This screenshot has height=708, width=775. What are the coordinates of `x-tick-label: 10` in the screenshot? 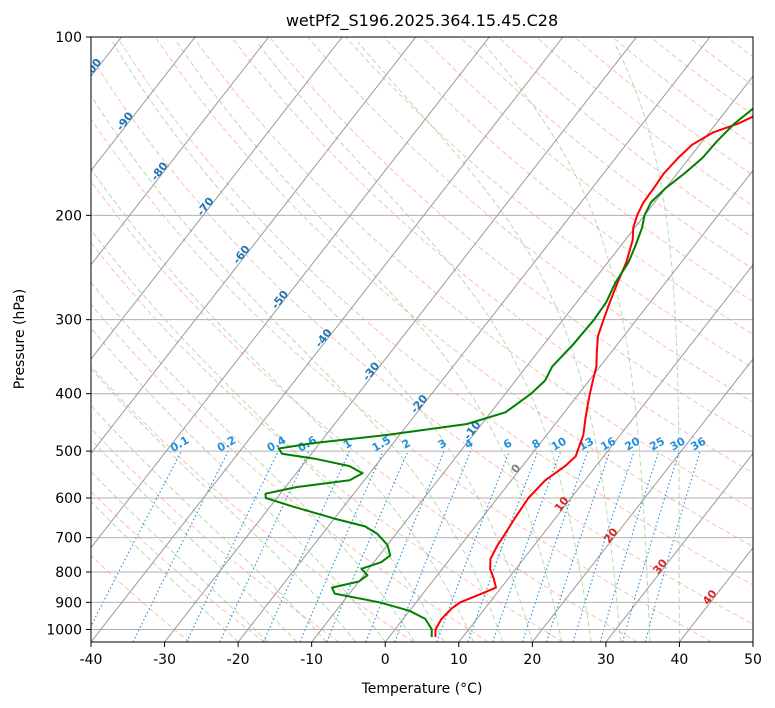 It's located at (459, 660).